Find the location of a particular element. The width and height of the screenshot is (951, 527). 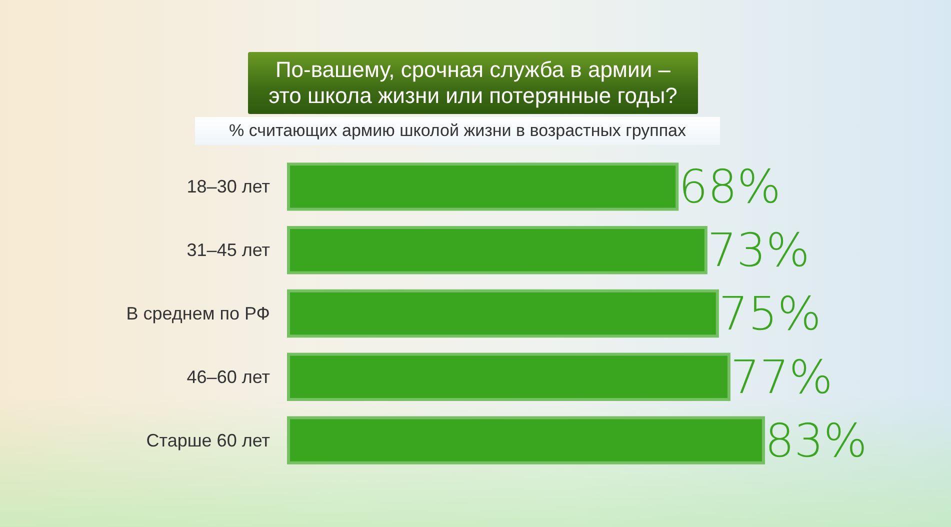

data-label: 68% is located at coordinates (729, 187).